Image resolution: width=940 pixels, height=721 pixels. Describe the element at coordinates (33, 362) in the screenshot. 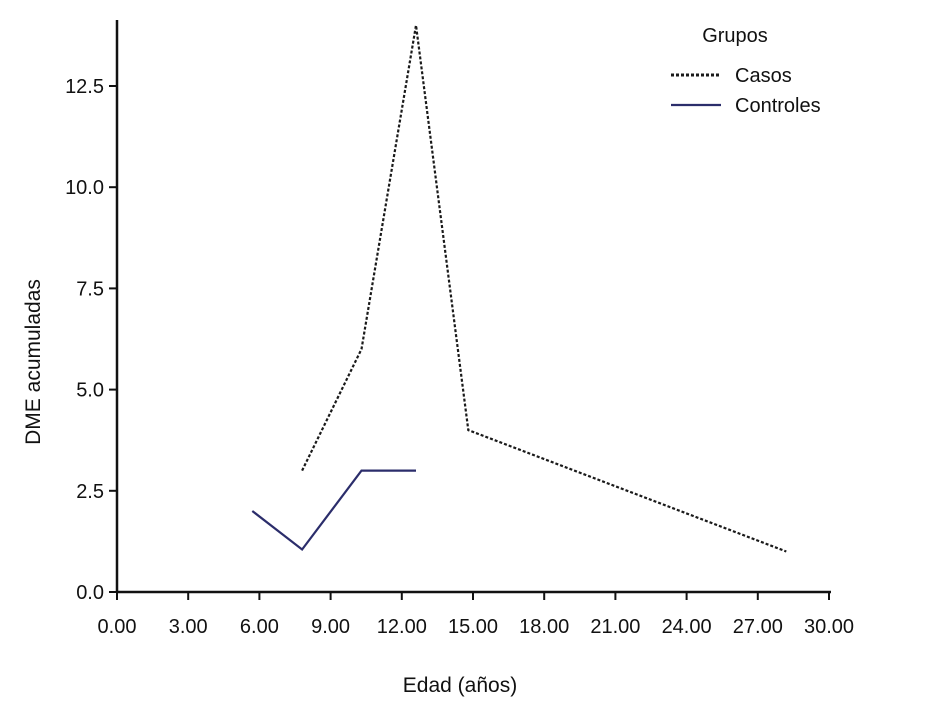

I see `y-axis-title: DME acumuladas` at that location.